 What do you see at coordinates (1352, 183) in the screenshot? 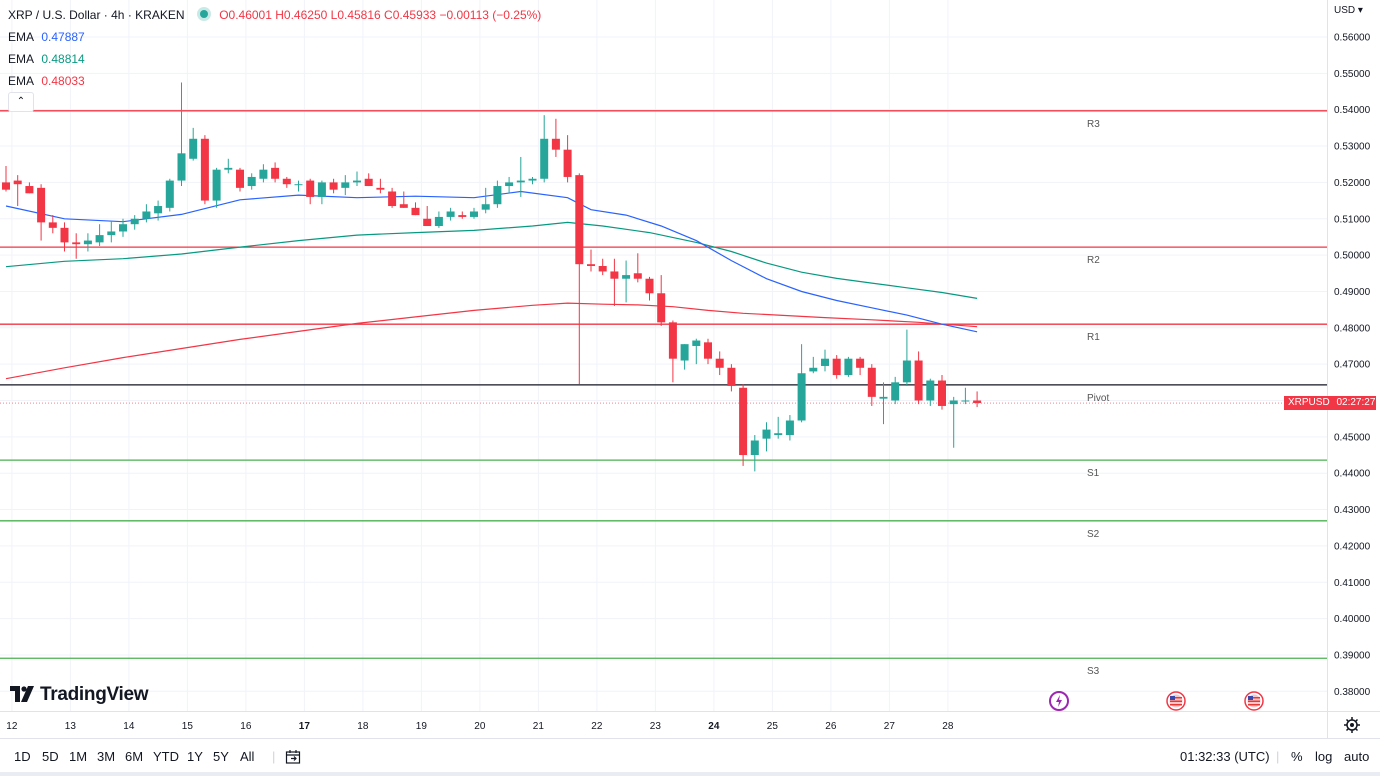
I see `price-tick-label: 0.52000` at bounding box center [1352, 183].